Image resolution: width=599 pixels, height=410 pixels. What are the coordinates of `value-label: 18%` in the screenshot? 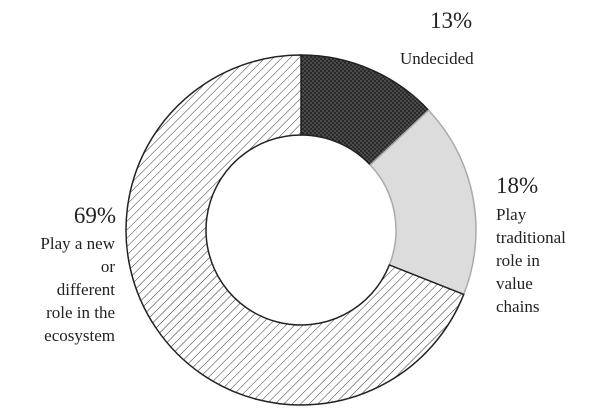 It's located at (517, 185).